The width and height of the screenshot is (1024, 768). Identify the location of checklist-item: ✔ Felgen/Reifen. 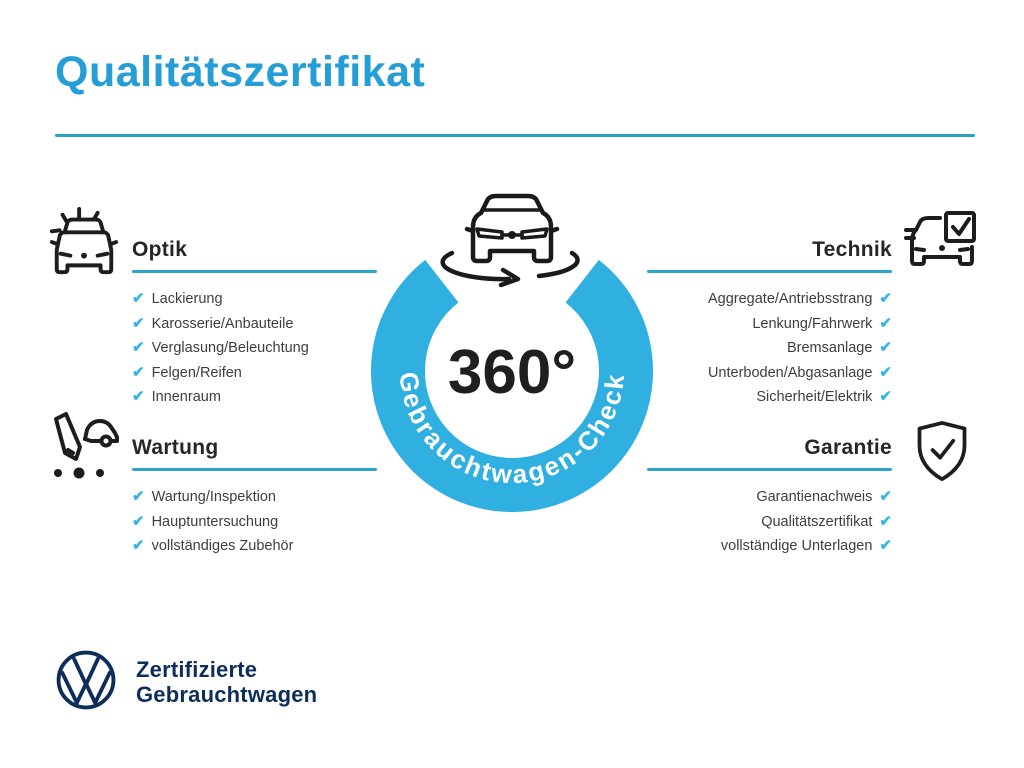
(254, 373).